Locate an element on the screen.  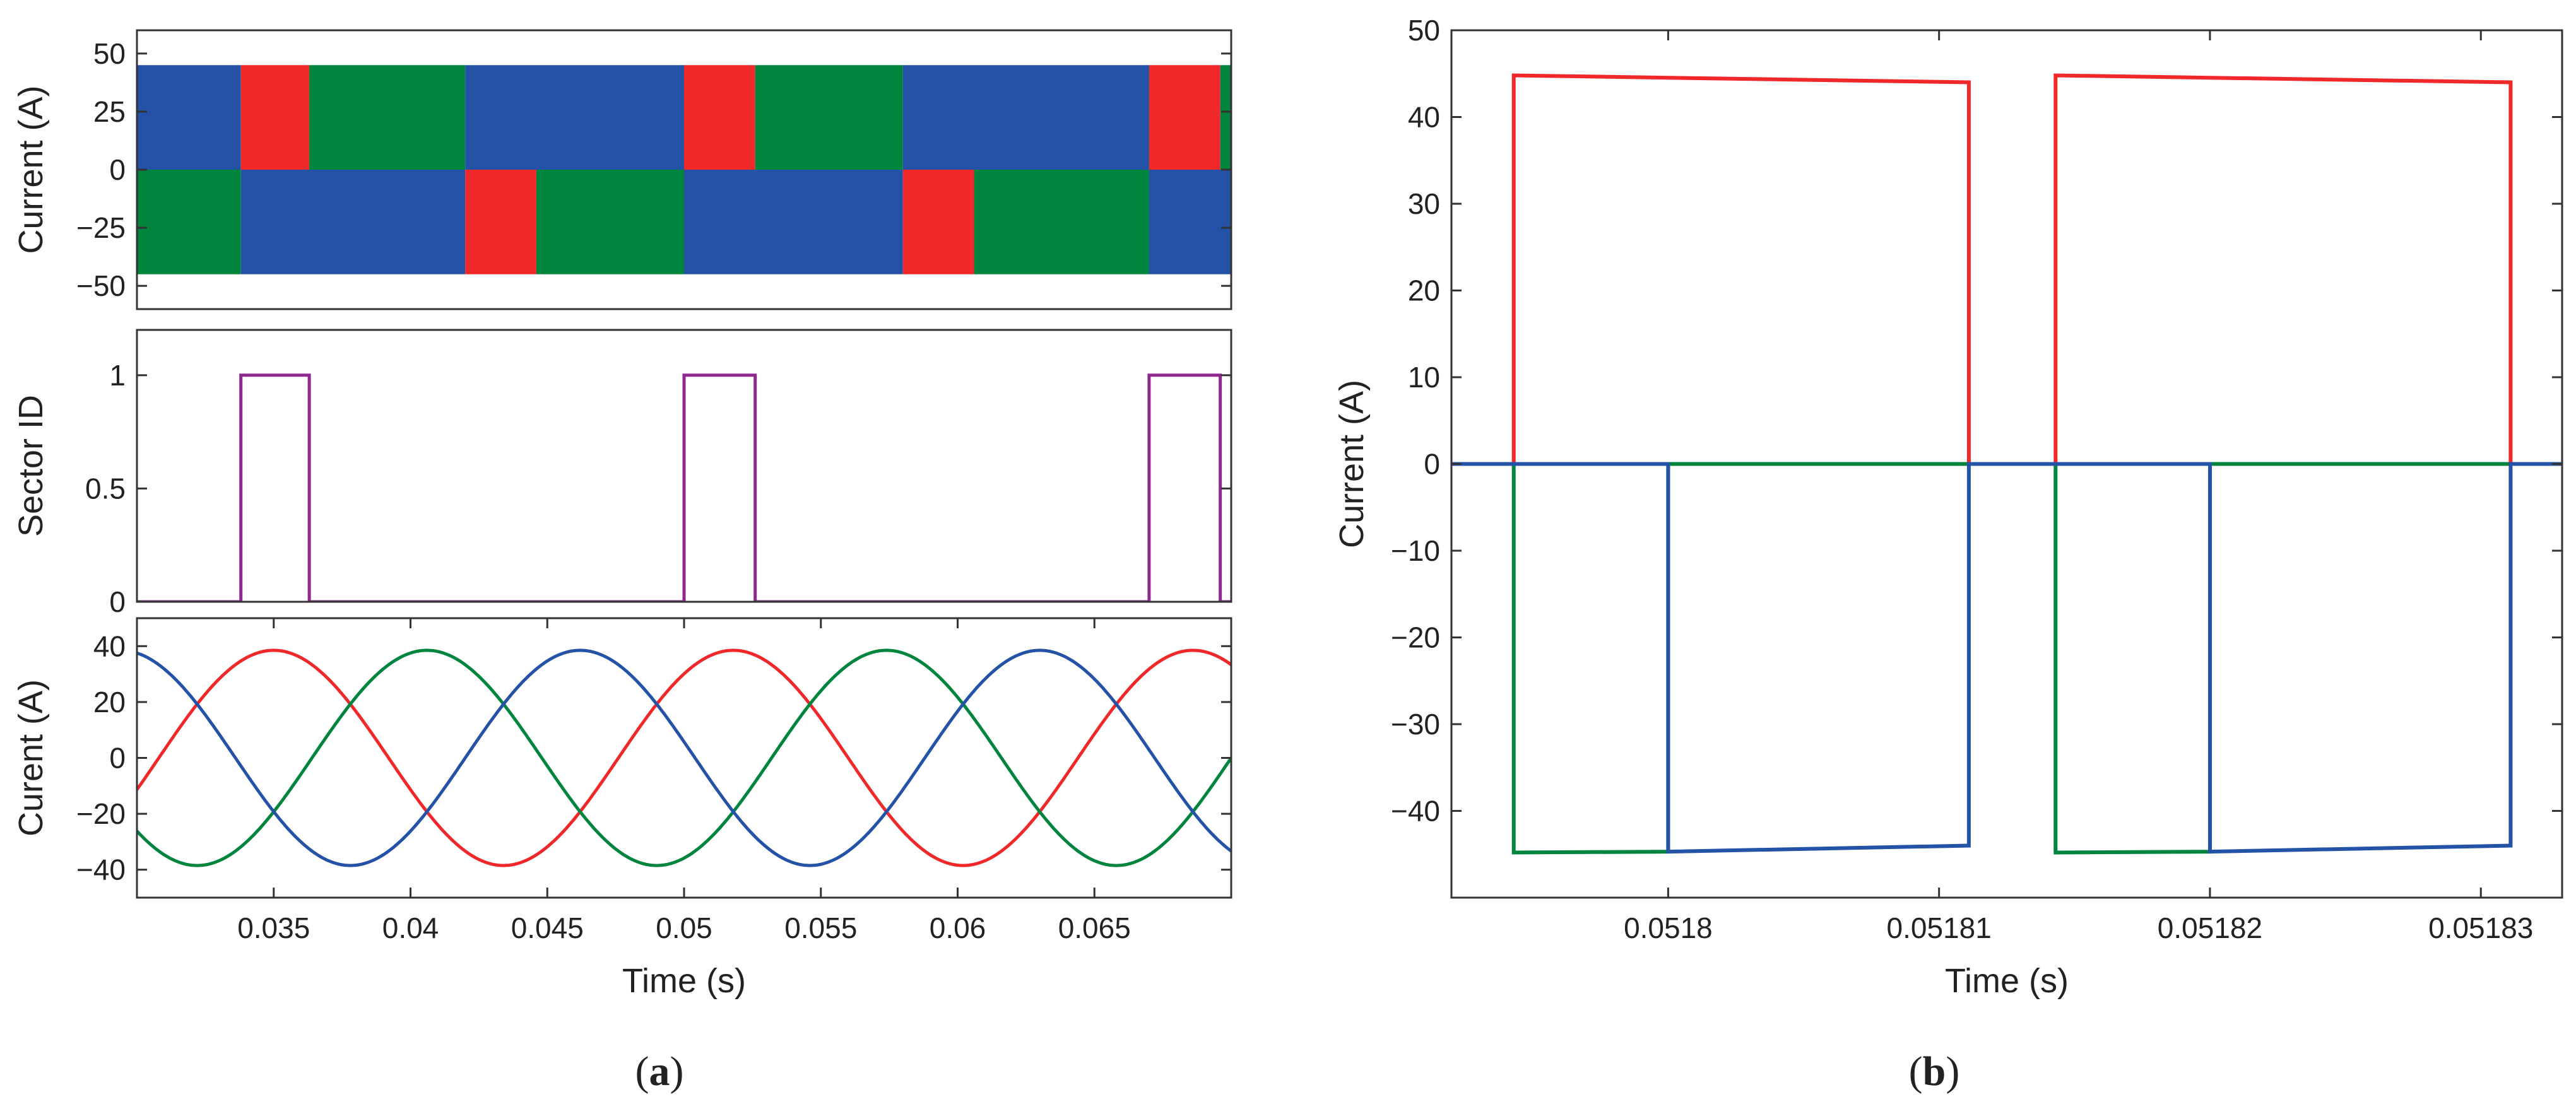
x-tick-label: 0.05181 is located at coordinates (1939, 928).